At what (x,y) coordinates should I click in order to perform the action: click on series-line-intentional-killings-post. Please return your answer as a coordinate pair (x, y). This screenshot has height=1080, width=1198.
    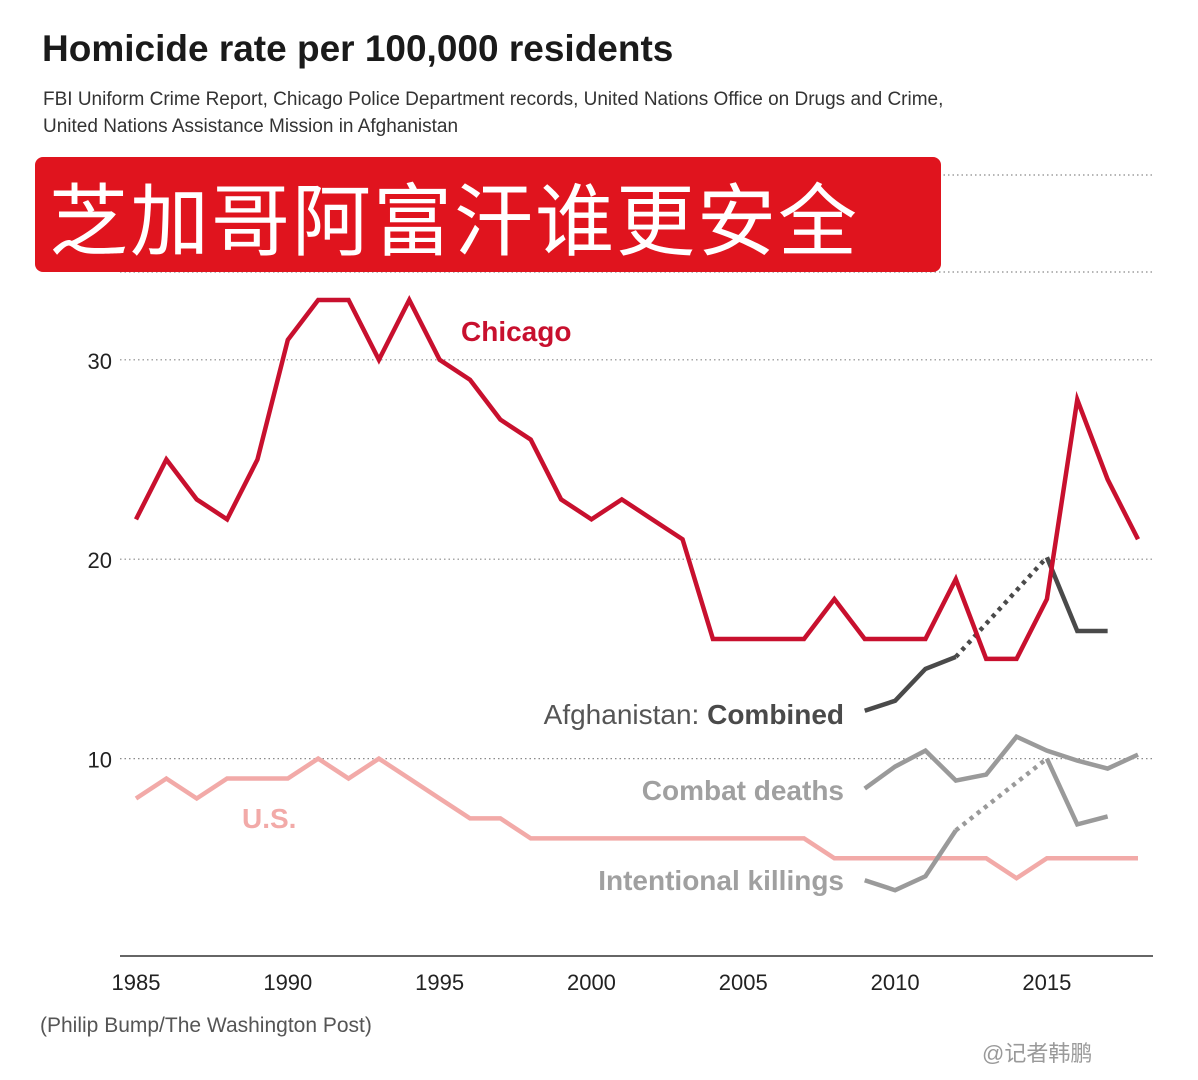
    Looking at the image, I should click on (1076, 792).